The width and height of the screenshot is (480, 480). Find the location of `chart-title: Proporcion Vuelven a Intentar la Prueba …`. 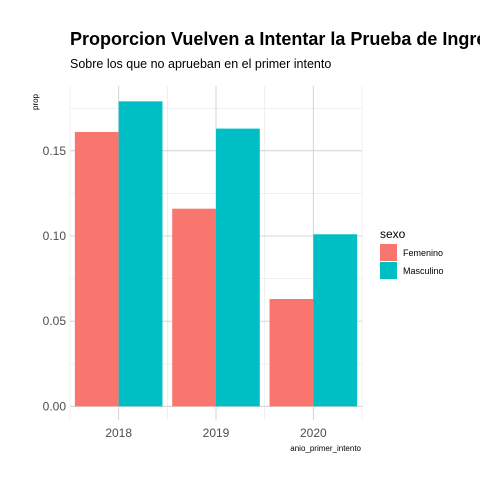

chart-title: Proporcion Vuelven a Intentar la Prueba … is located at coordinates (275, 39).